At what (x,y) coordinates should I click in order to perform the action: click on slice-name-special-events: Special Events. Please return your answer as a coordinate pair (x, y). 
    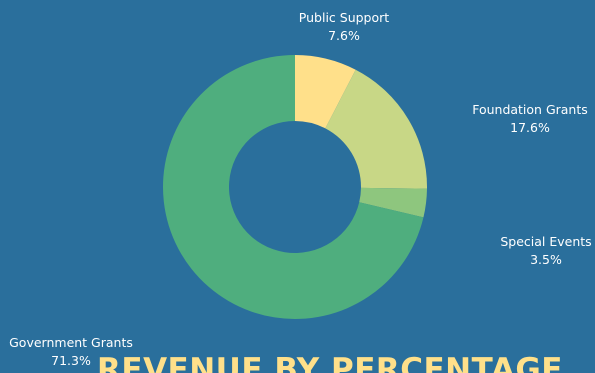
    Looking at the image, I should click on (546, 241).